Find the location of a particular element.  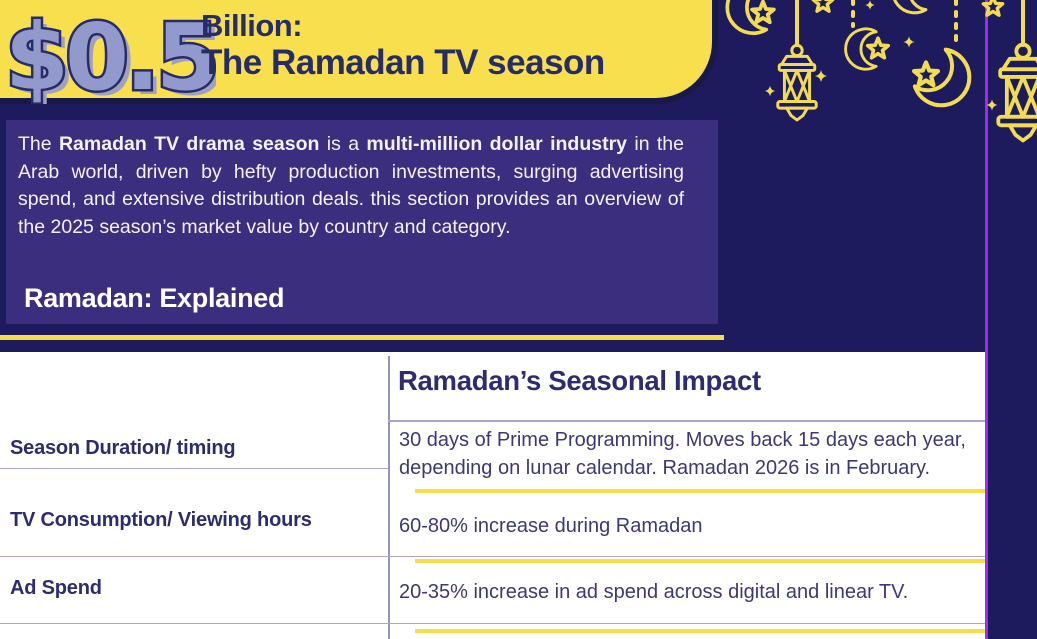

crescent-moon-icon is located at coordinates (909, 7).